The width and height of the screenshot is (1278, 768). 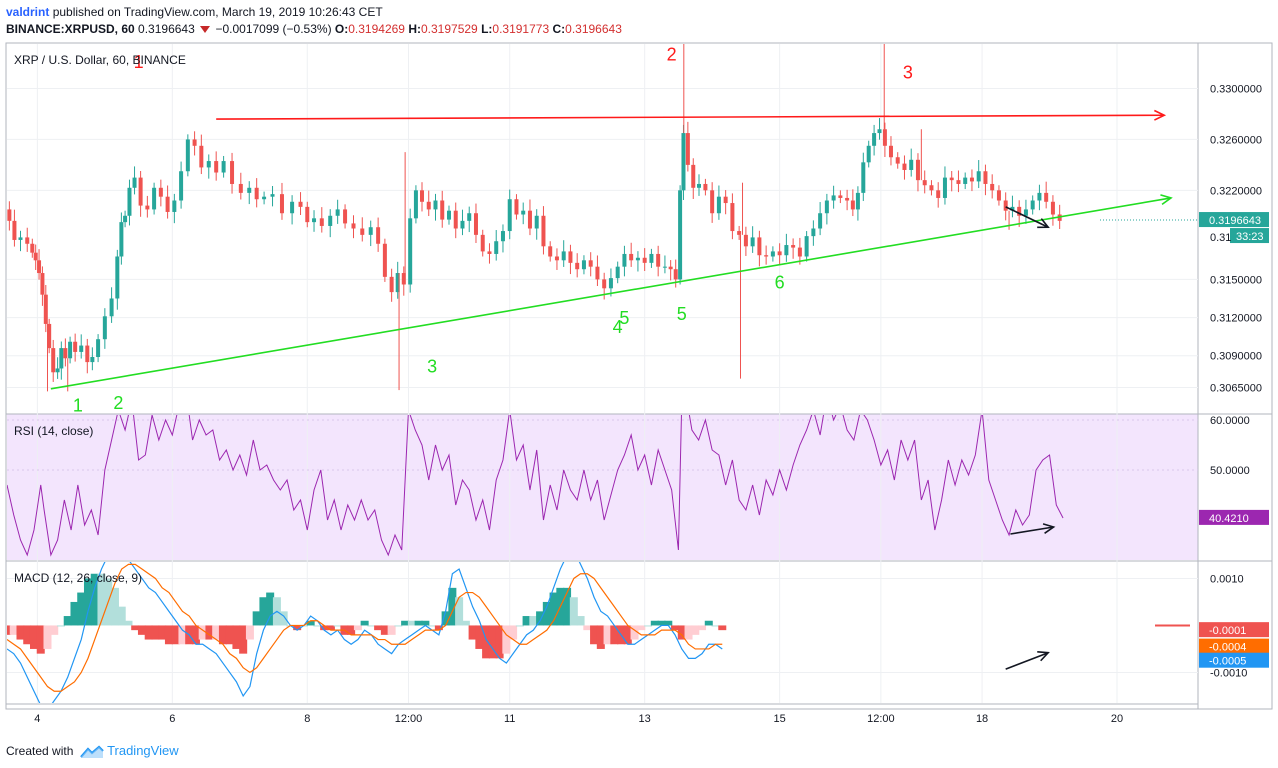 What do you see at coordinates (1236, 357) in the screenshot?
I see `price-tick-label: 0.3090000` at bounding box center [1236, 357].